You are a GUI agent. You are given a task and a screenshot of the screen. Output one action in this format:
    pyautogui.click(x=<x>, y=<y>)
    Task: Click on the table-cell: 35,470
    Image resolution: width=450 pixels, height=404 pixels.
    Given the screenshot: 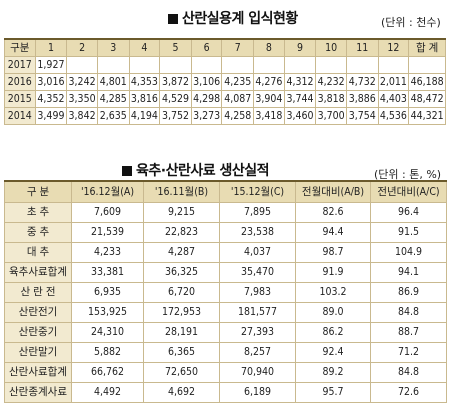 What is the action you would take?
    pyautogui.click(x=257, y=272)
    